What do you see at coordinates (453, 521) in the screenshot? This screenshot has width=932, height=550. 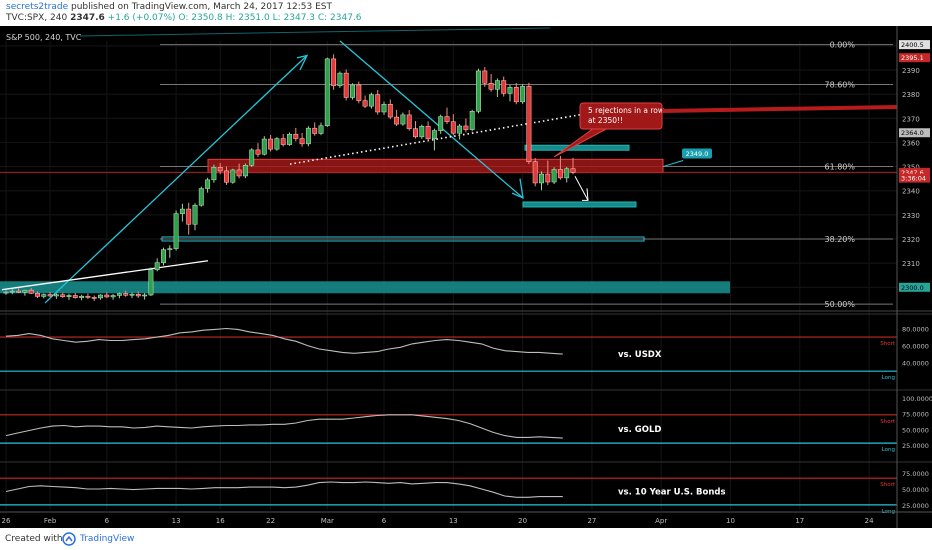 I see `time-tick-label: 13` at bounding box center [453, 521].